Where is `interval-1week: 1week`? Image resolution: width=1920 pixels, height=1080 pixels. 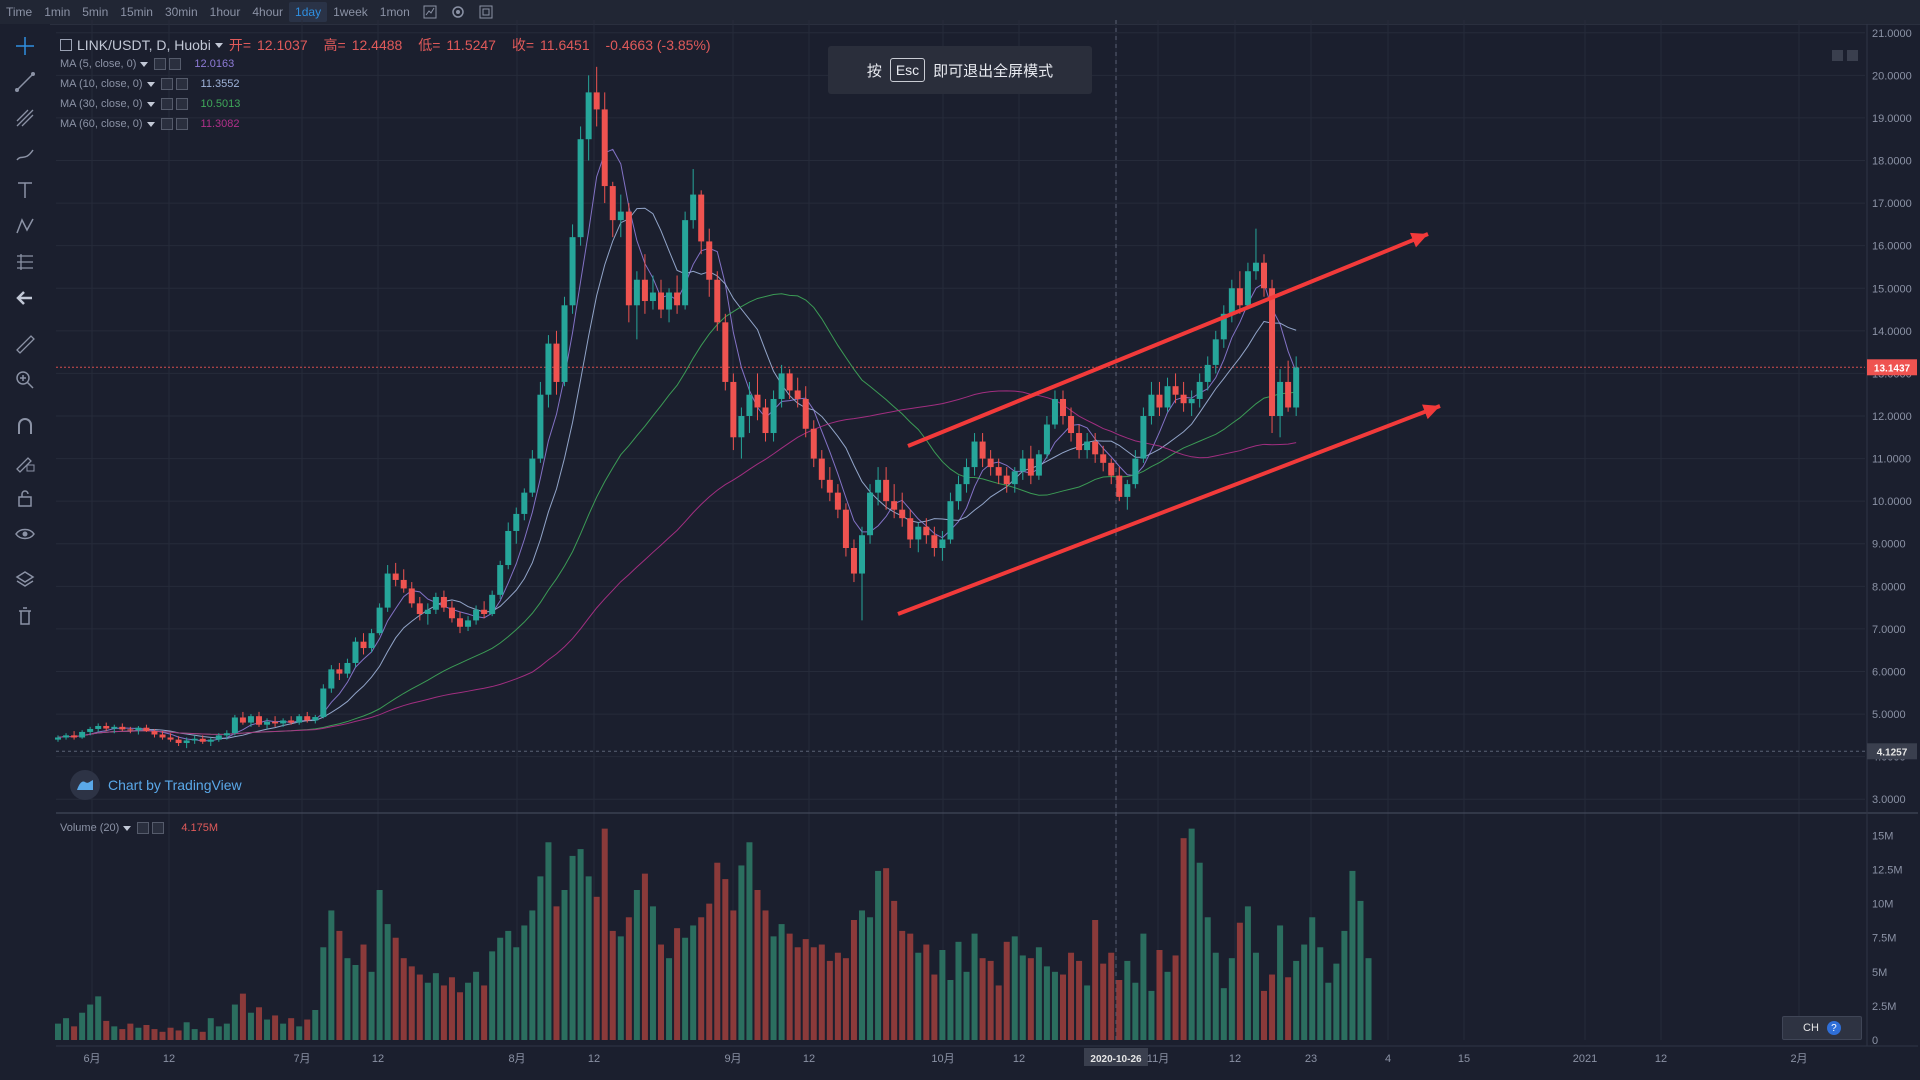 interval-1week: 1week is located at coordinates (350, 12).